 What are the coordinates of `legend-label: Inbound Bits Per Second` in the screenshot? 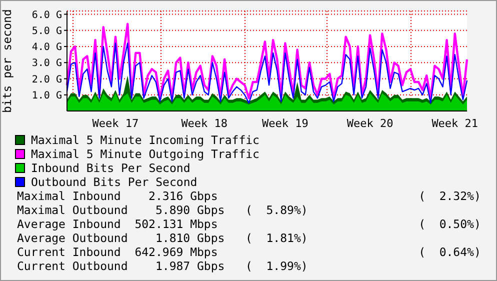 It's located at (110, 168).